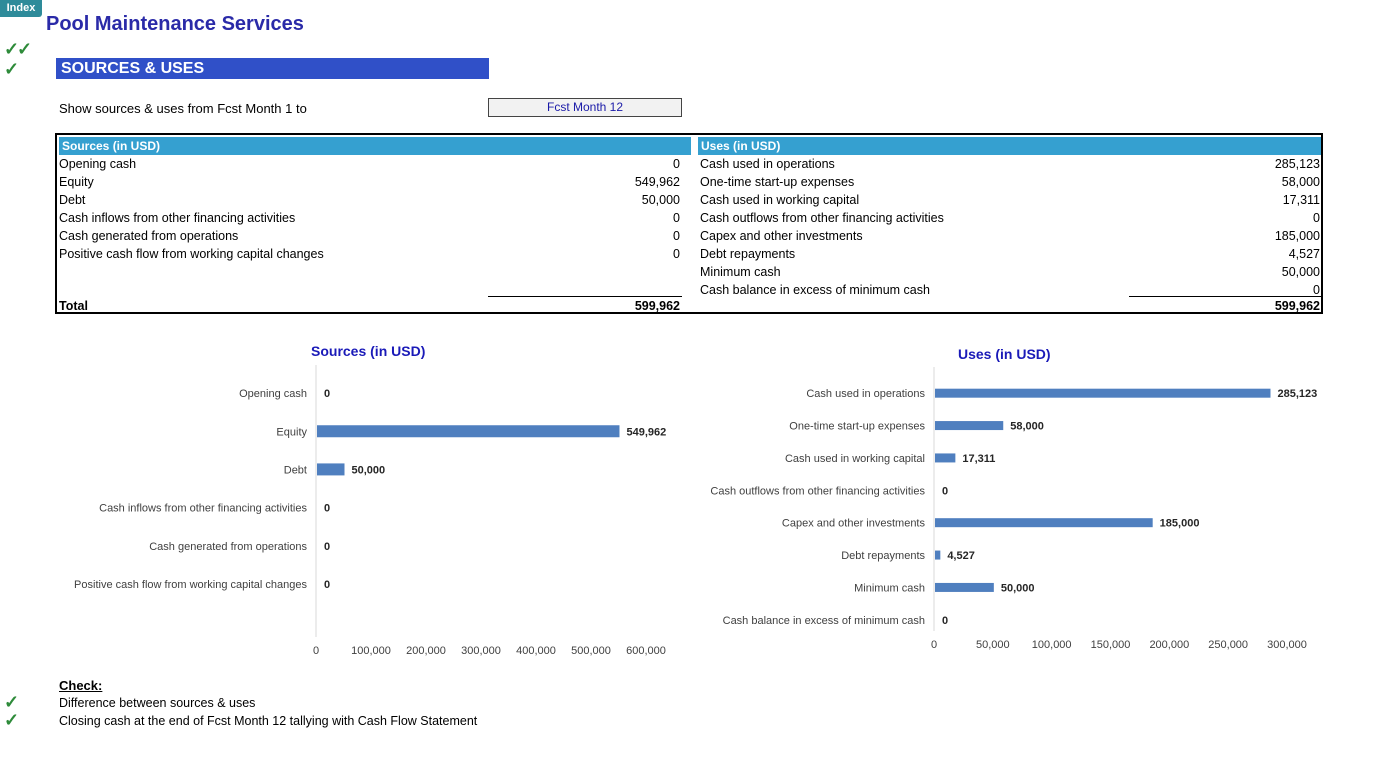  Describe the element at coordinates (76, 182) in the screenshot. I see `source-label: Equity` at that location.